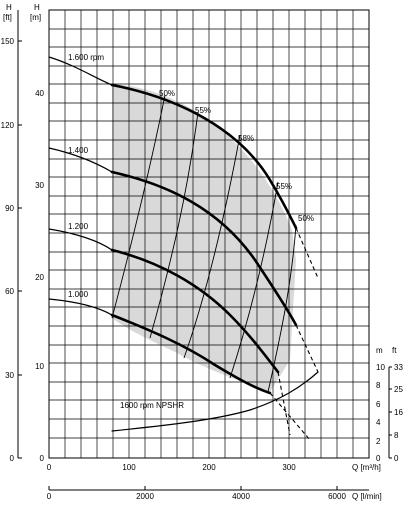  What do you see at coordinates (366, 467) in the screenshot?
I see `q-m3h-axis-label: Q [m³/h]` at bounding box center [366, 467].